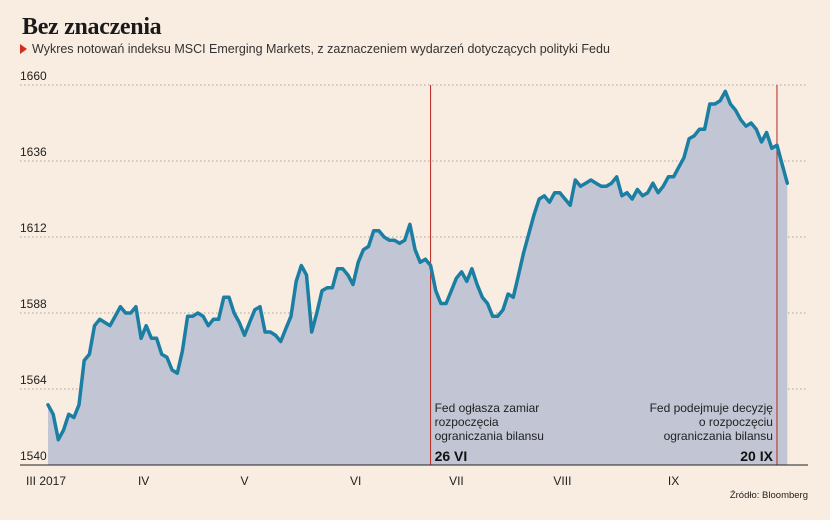 This screenshot has width=830, height=520. Describe the element at coordinates (33, 228) in the screenshot. I see `y-tick-label: 1612` at that location.